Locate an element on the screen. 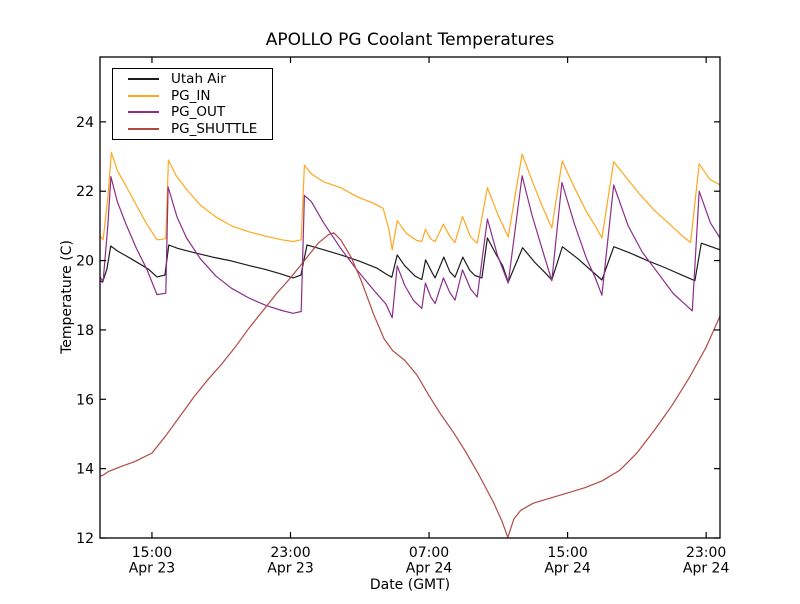 The image size is (800, 604). legend-item-label: PG_IN is located at coordinates (191, 95).